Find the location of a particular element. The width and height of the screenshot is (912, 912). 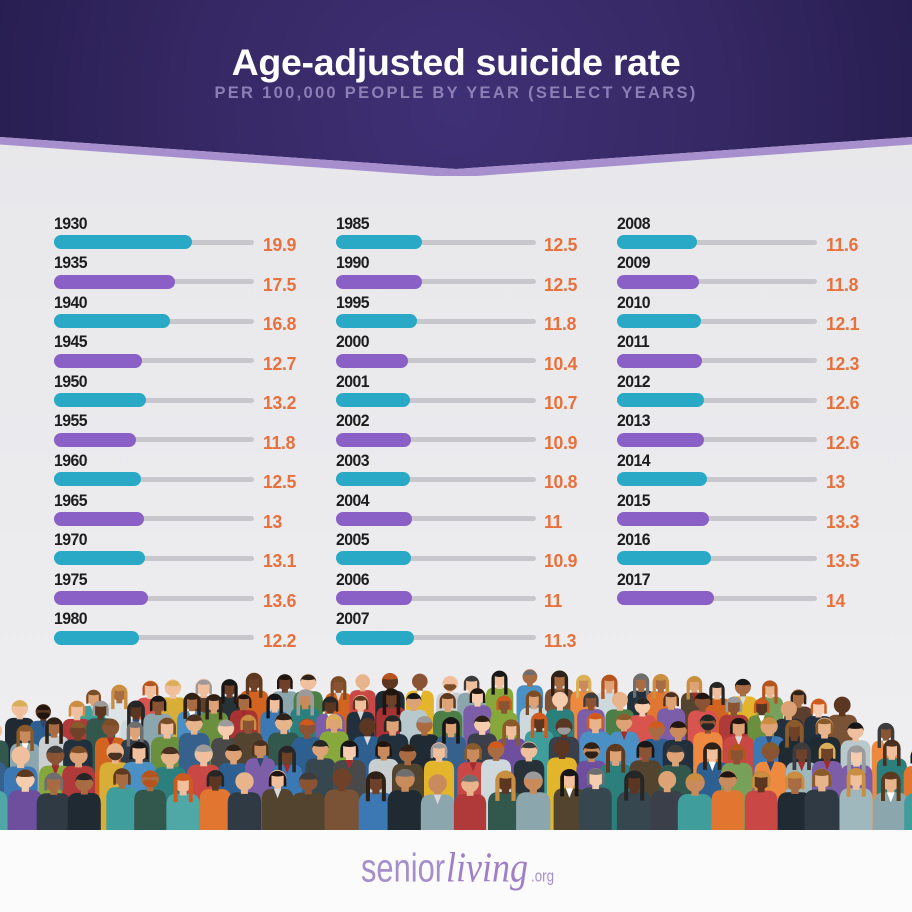

svg-text: .org is located at coordinates (542, 877).